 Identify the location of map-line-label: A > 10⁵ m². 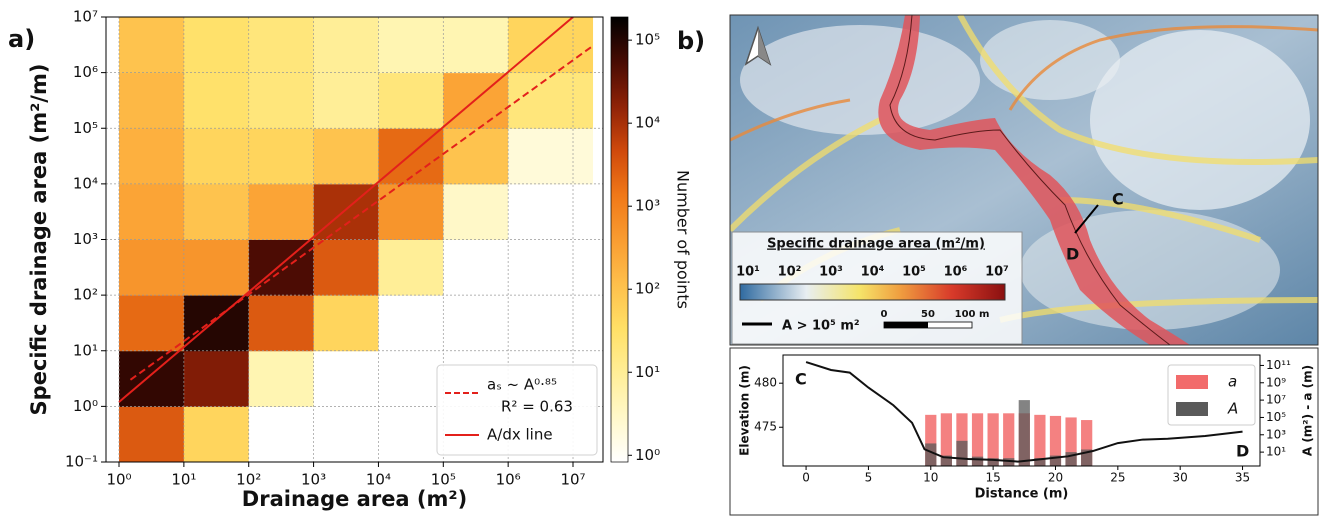
(821, 326).